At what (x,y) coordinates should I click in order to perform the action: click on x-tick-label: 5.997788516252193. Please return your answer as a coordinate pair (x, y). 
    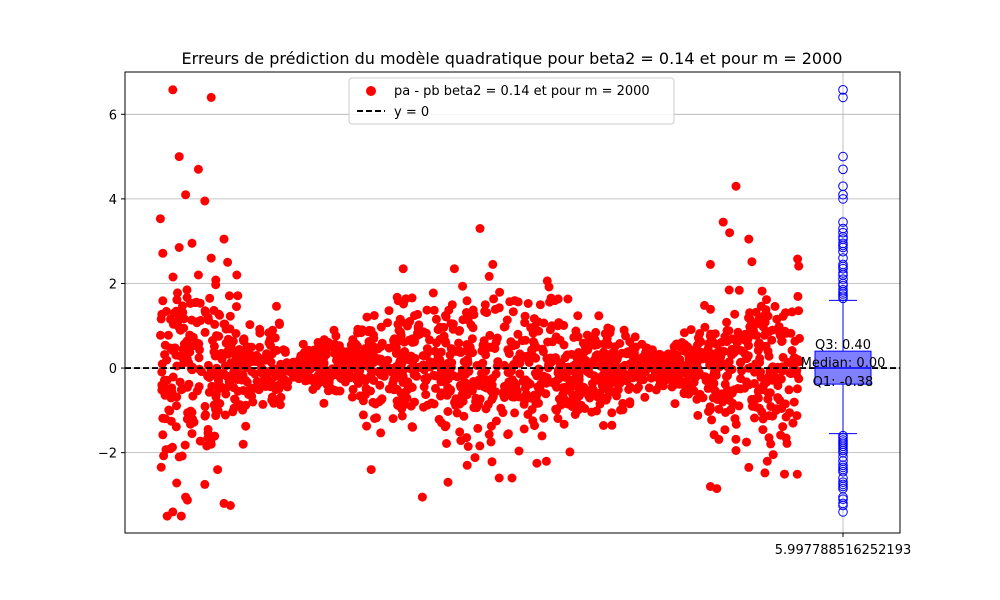
    Looking at the image, I should click on (843, 550).